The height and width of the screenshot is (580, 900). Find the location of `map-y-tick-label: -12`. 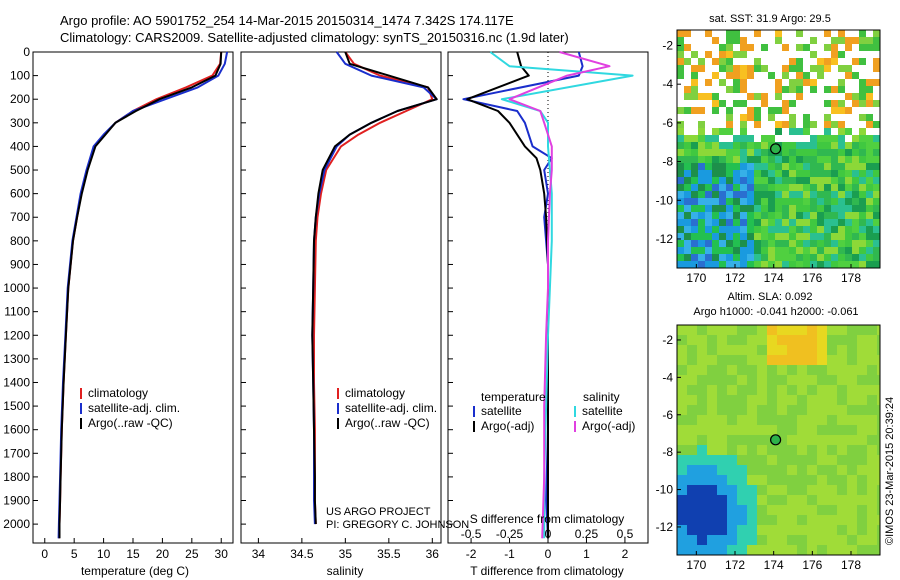

map-y-tick-label: -12 is located at coordinates (665, 239).